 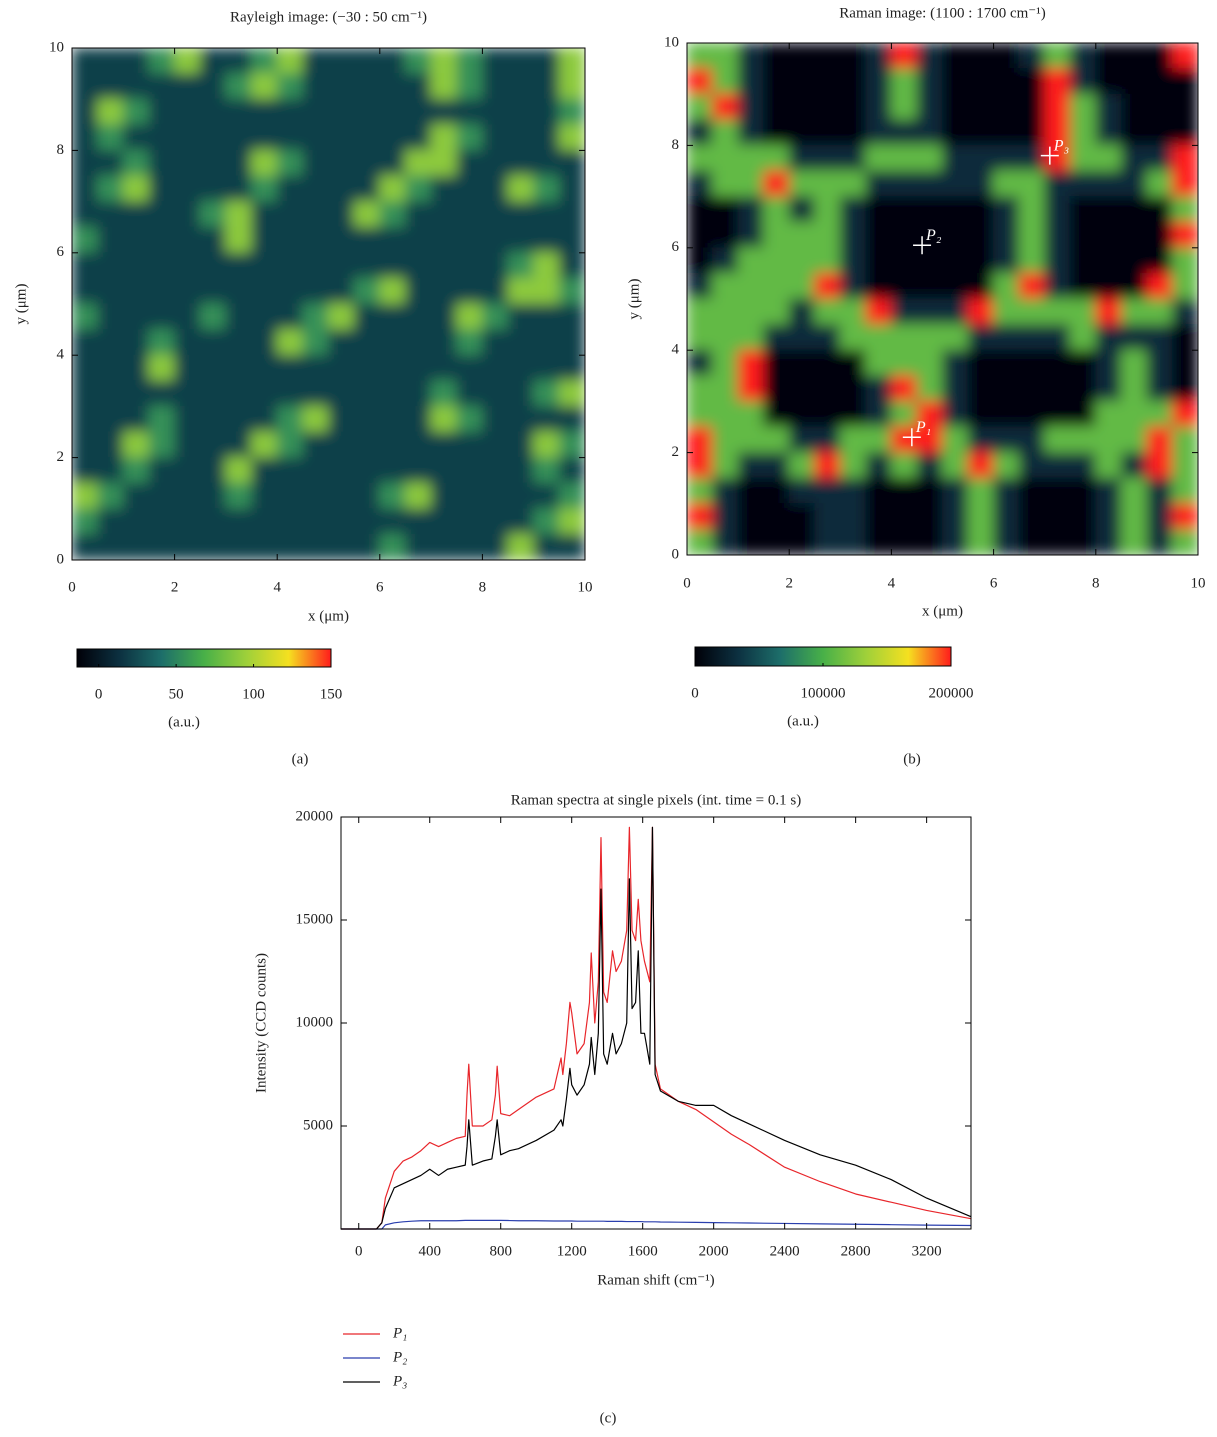 What do you see at coordinates (676, 452) in the screenshot?
I see `y-tick-label: 2` at bounding box center [676, 452].